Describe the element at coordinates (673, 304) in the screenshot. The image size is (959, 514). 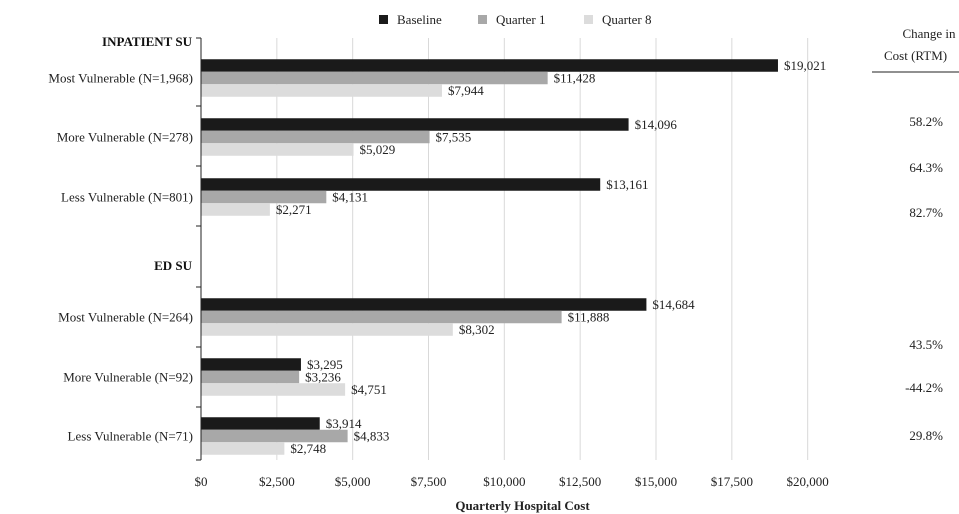
I see `data-label: $14,684` at that location.